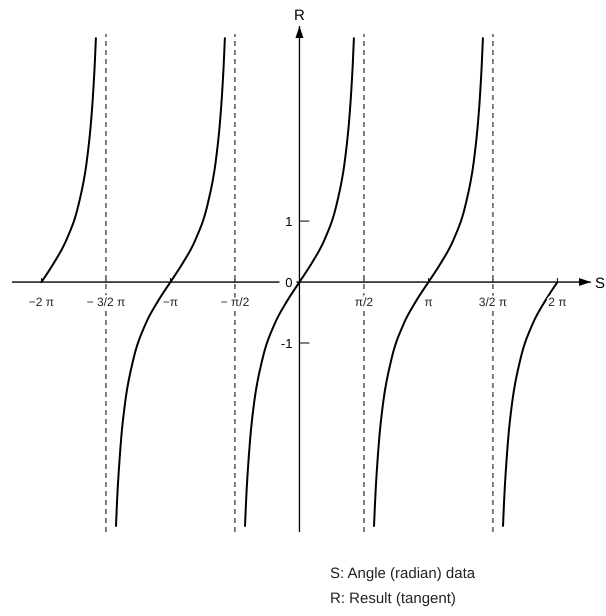  I want to click on y-tick-label: 0, so click(288, 282).